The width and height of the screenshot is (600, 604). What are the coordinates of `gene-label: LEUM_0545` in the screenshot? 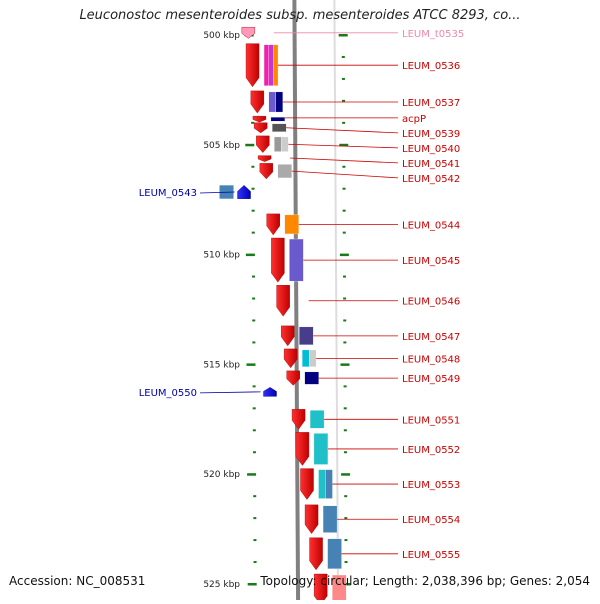 It's located at (431, 261).